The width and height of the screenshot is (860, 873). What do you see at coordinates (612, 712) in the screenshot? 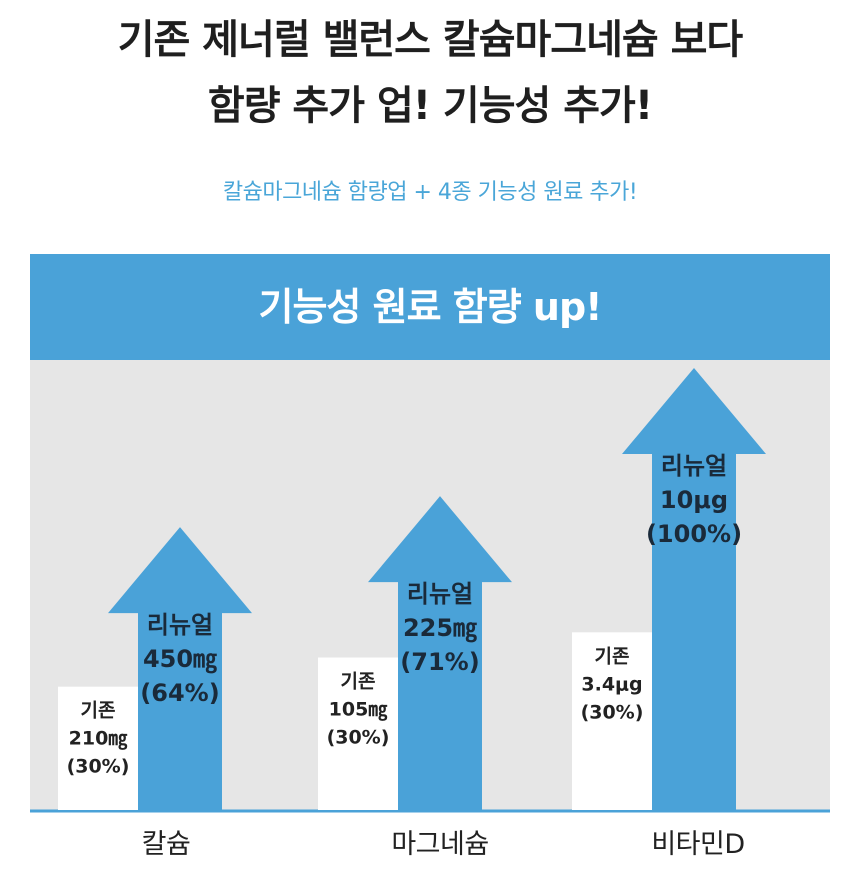
I see `label-existing-percent-vitamin-d: (30%)` at bounding box center [612, 712].